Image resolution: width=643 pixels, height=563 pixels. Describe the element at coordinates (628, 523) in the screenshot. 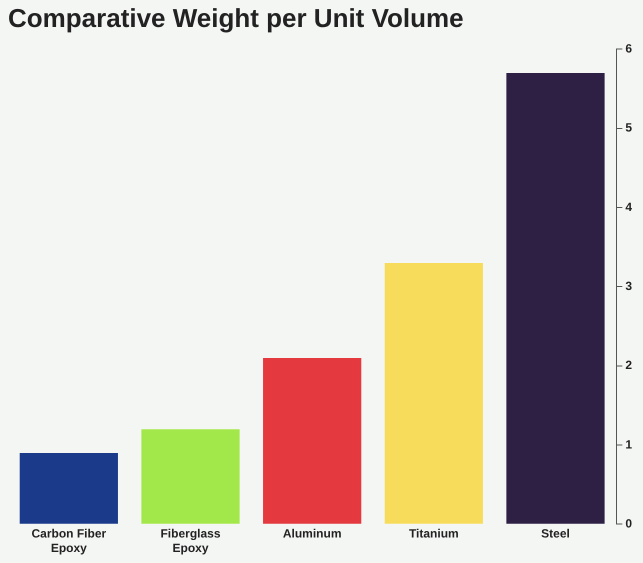

I see `y-tick-label: 0` at that location.